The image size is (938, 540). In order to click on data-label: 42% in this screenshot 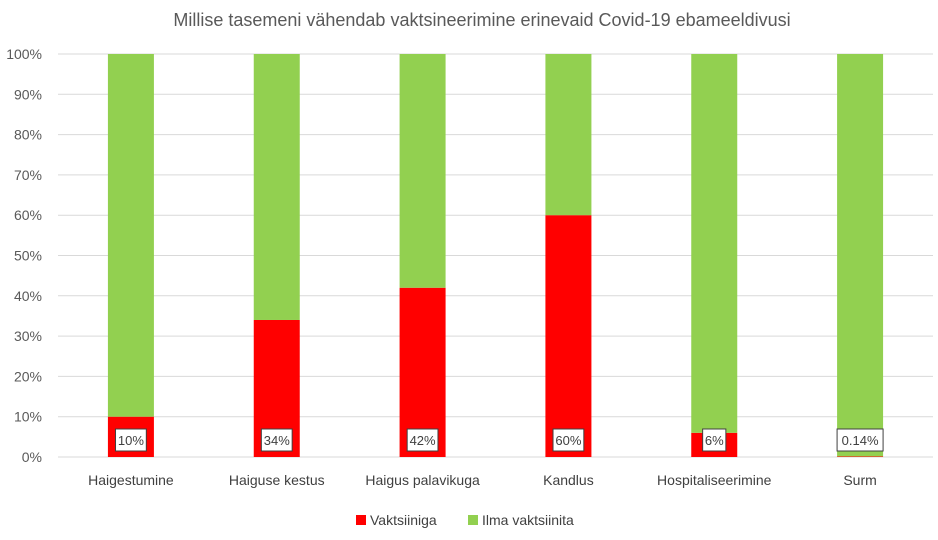, I will do `click(423, 440)`.